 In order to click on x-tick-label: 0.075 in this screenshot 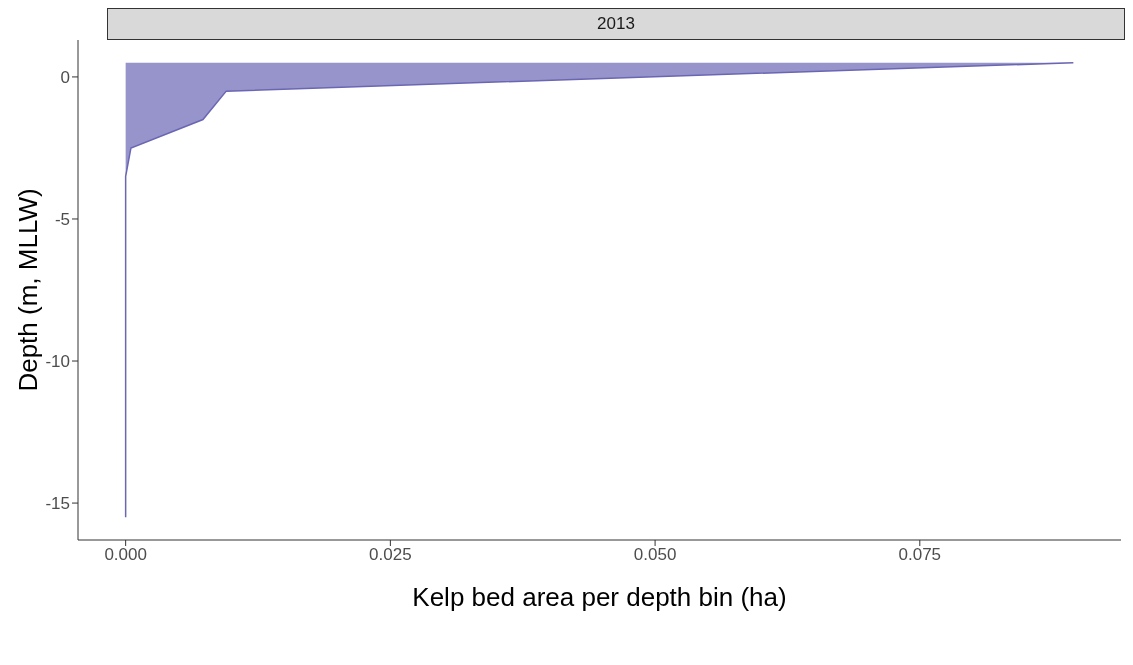, I will do `click(920, 555)`.